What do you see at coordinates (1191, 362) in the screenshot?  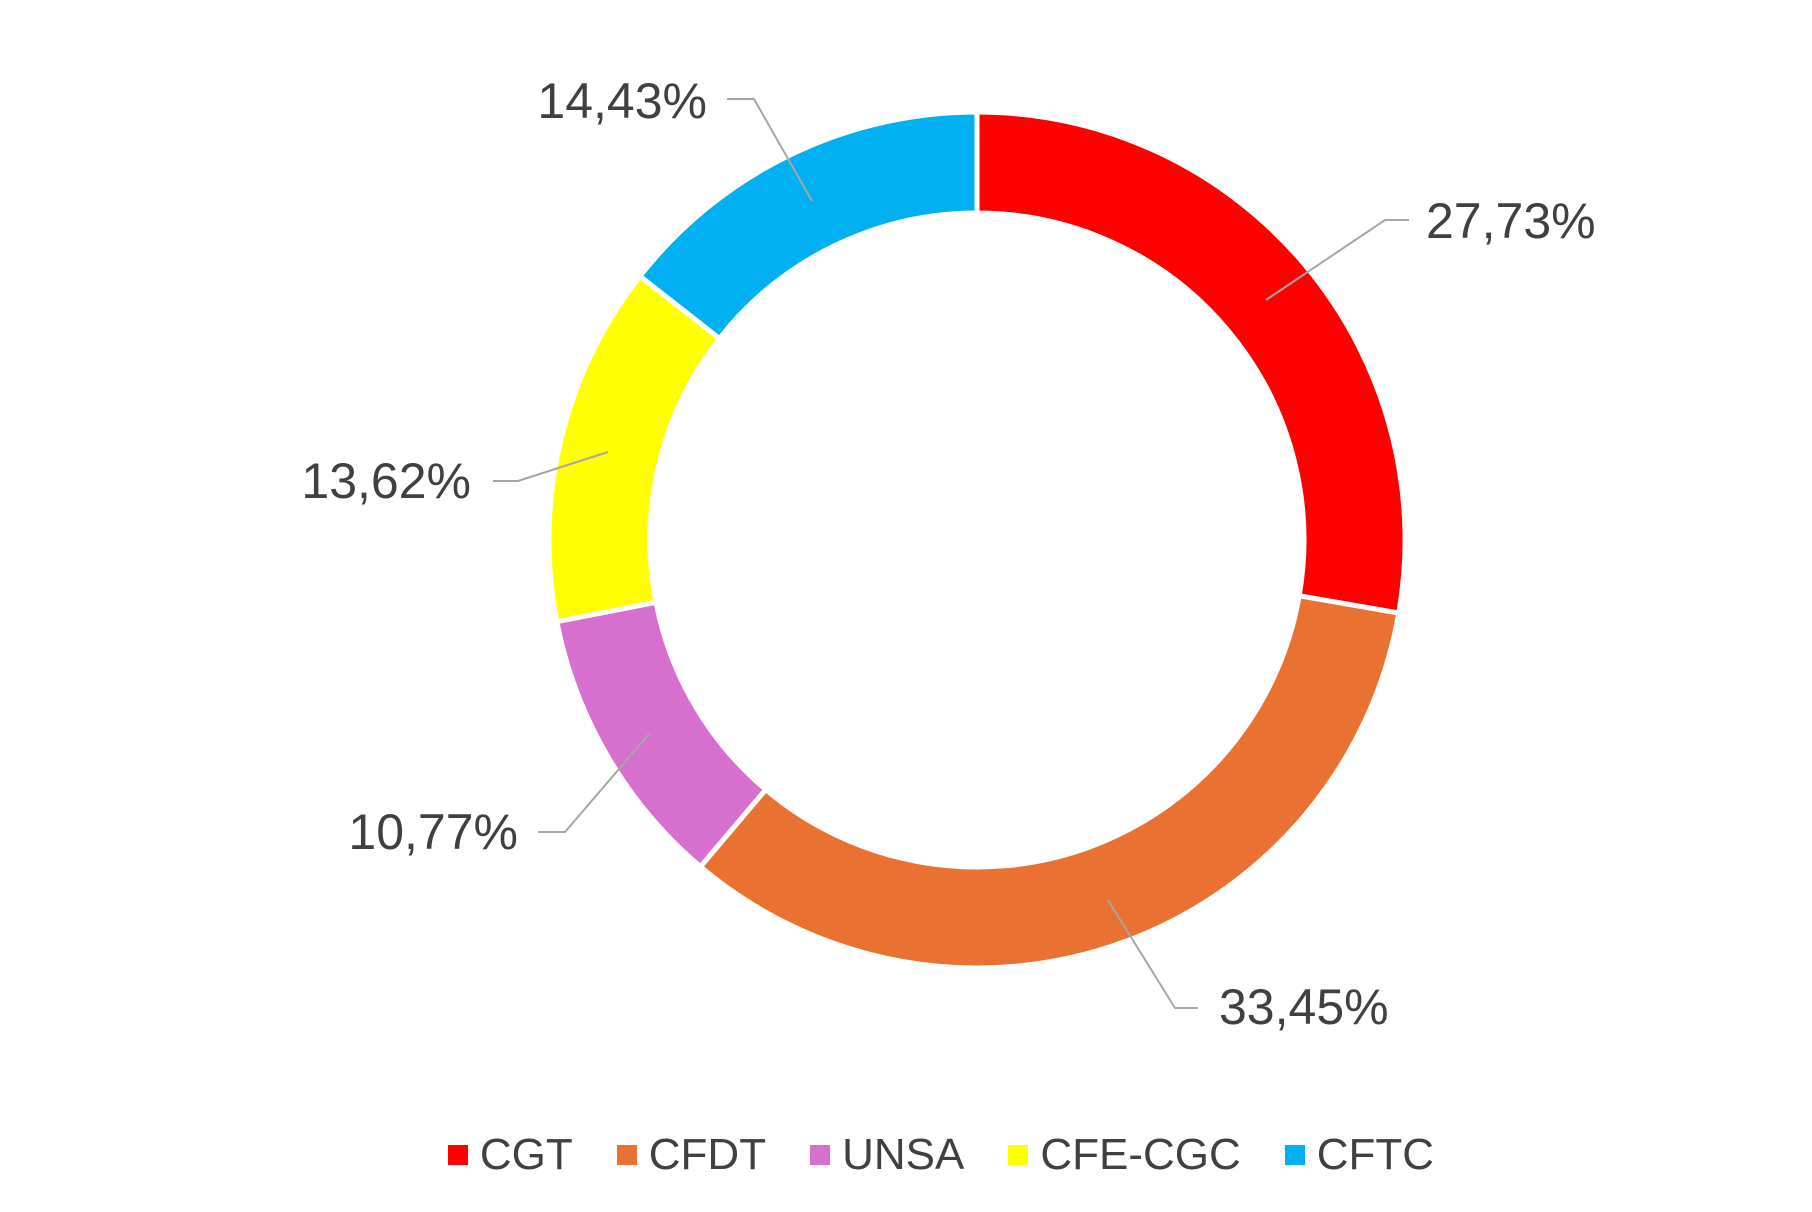 I see `slice-cgt` at bounding box center [1191, 362].